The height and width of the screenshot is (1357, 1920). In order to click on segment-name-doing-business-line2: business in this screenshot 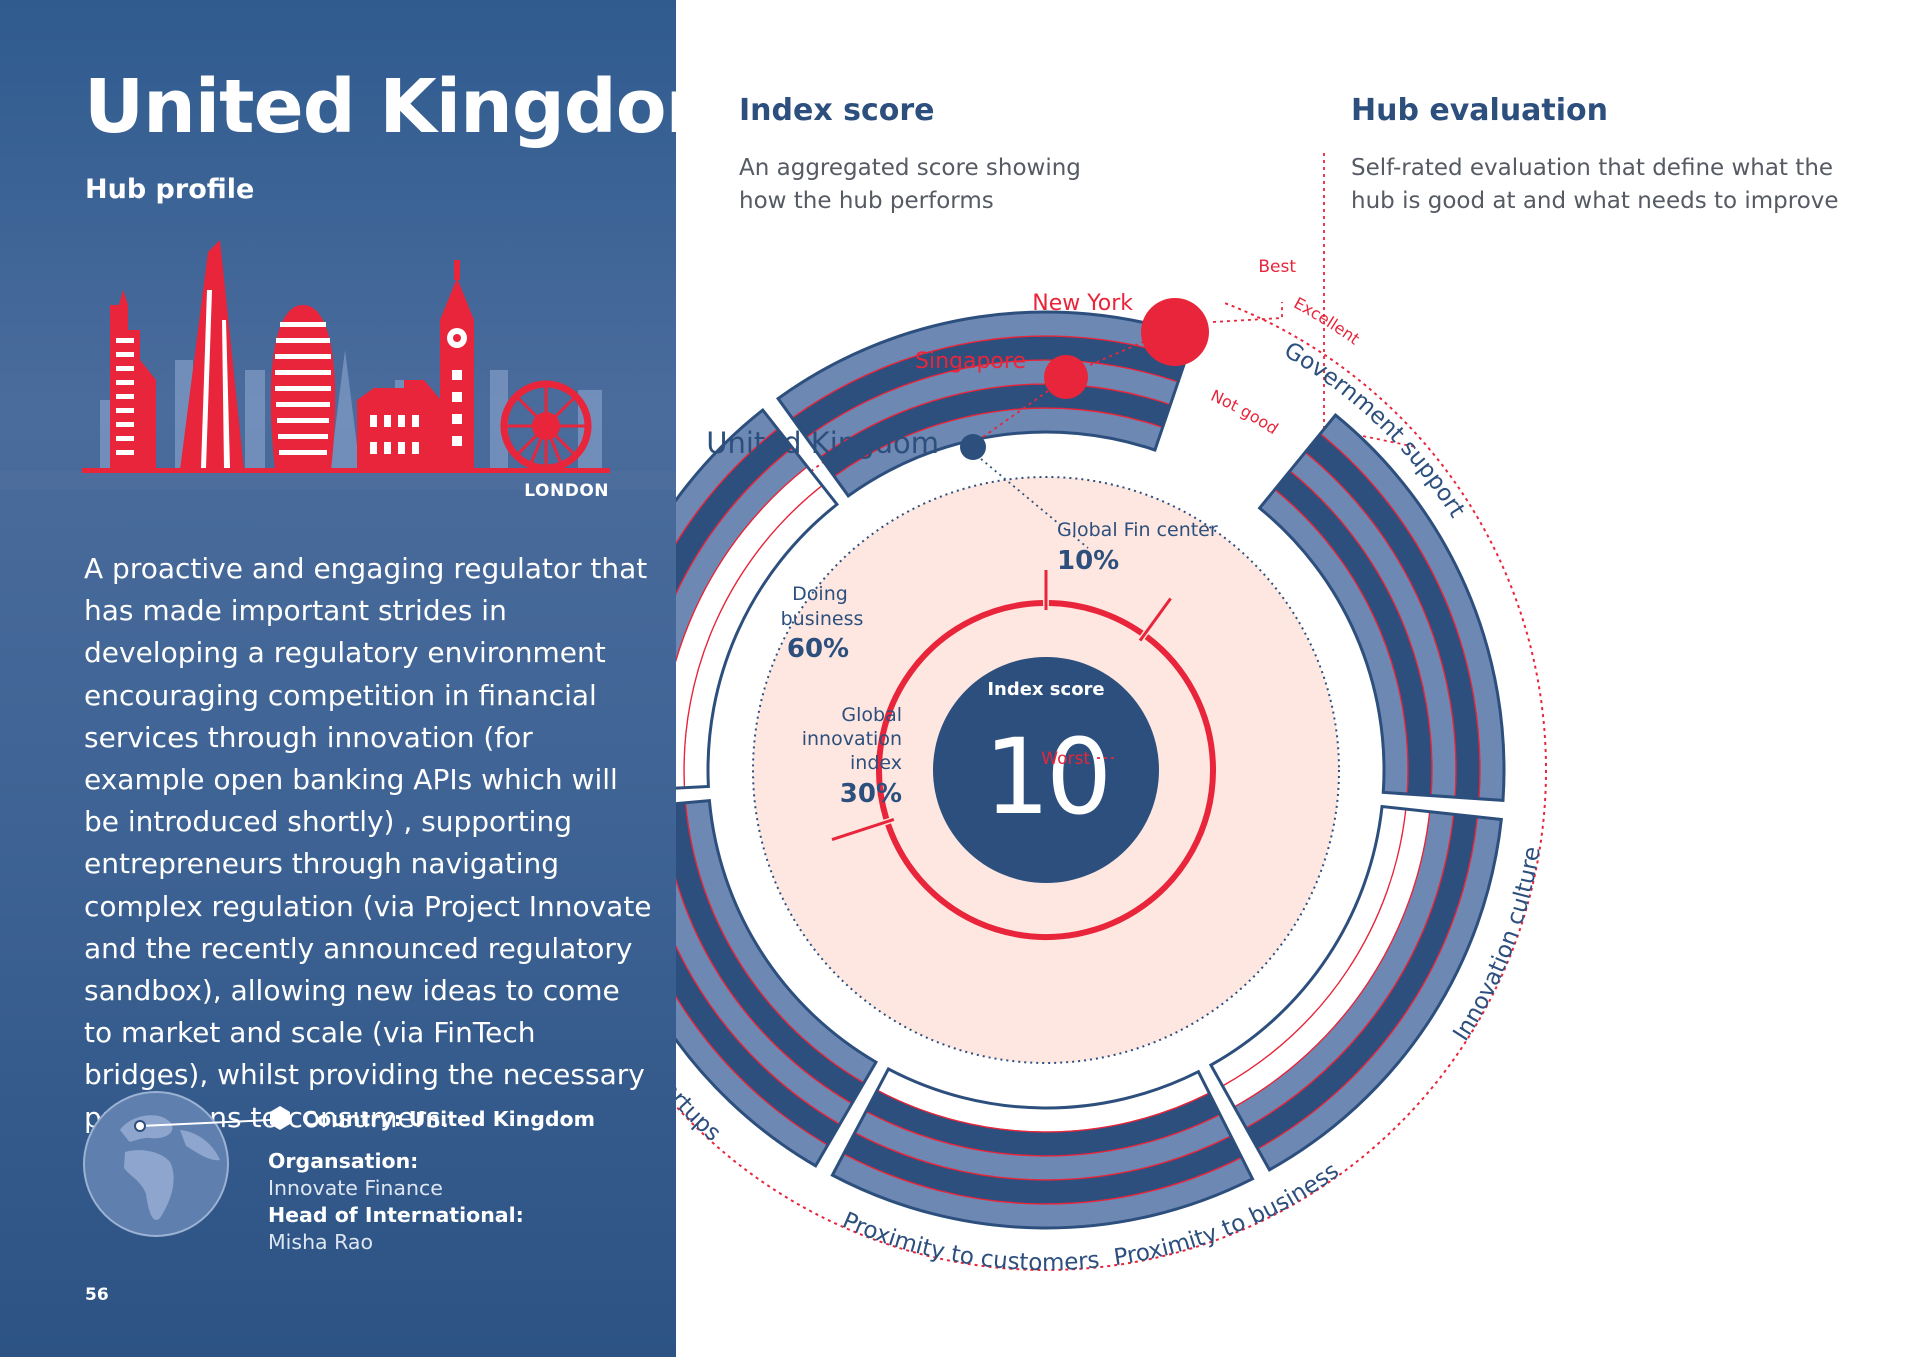, I will do `click(822, 619)`.